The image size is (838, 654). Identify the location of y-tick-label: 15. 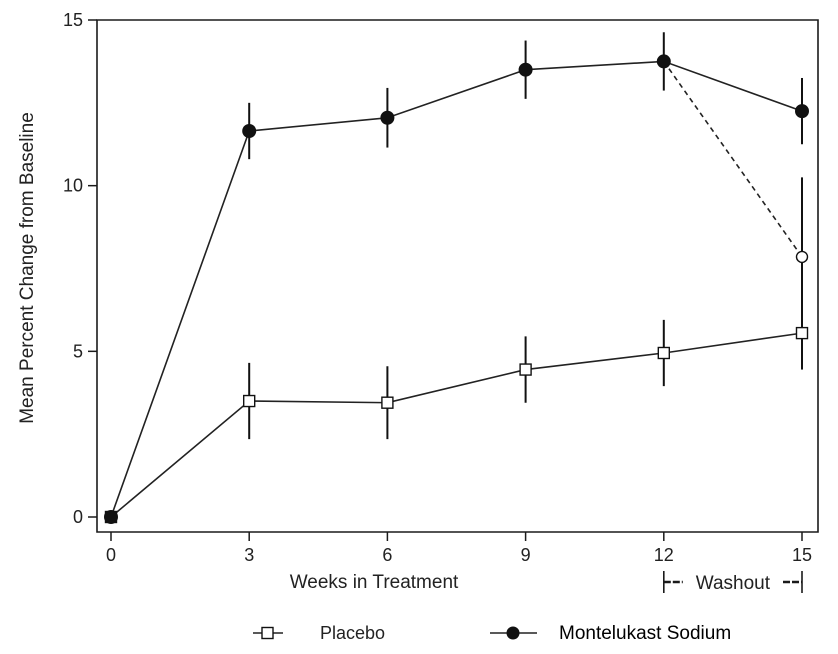
(73, 20).